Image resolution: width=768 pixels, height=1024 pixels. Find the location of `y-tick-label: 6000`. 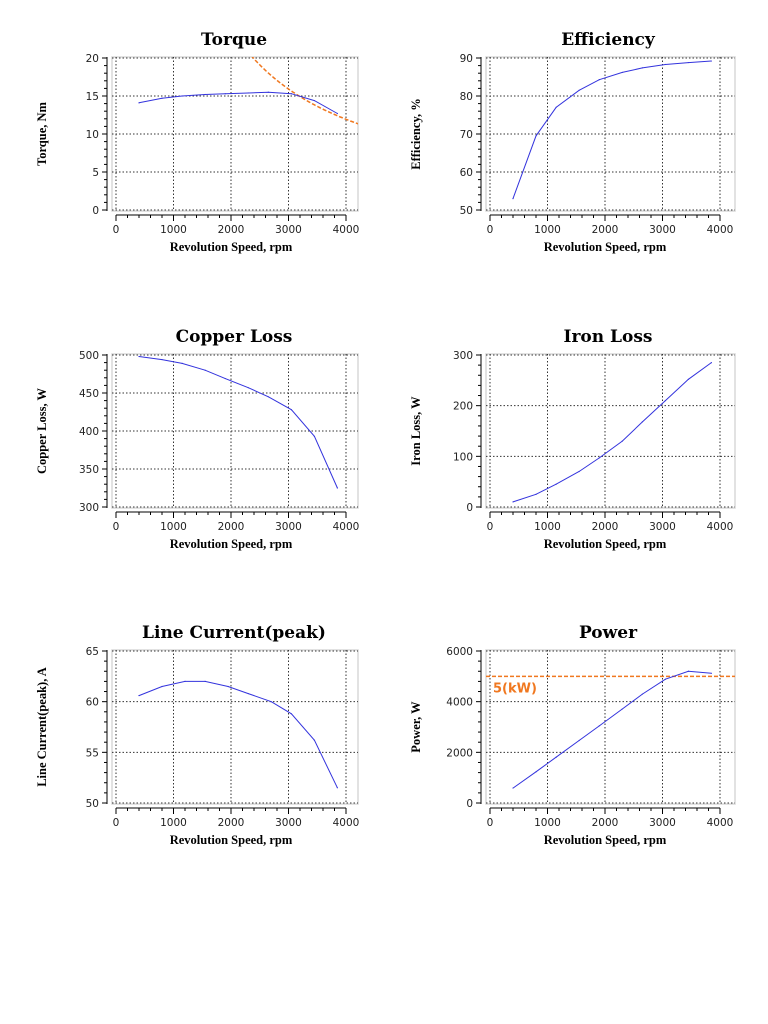

y-tick-label: 6000 is located at coordinates (459, 652).